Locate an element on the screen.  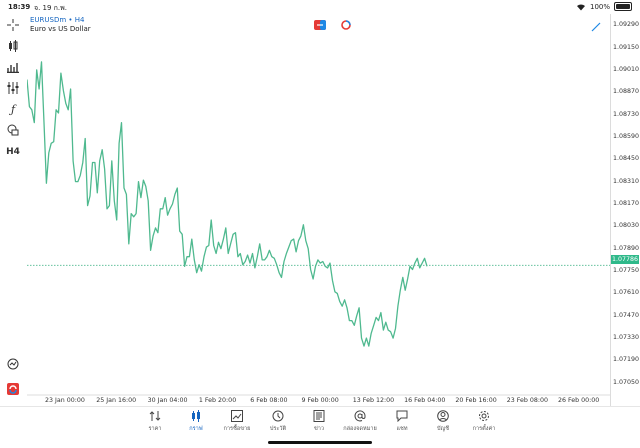
tab-news: ข่าว is located at coordinates (319, 423).